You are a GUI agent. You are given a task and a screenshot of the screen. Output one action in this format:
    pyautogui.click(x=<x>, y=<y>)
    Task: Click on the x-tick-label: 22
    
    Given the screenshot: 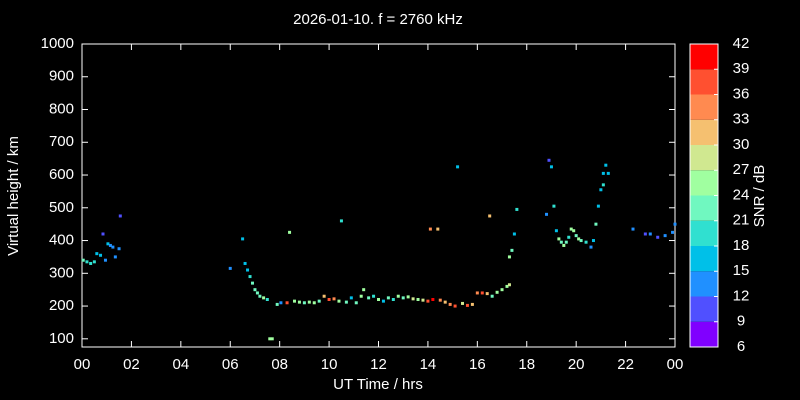 What is the action you would take?
    pyautogui.click(x=625, y=364)
    